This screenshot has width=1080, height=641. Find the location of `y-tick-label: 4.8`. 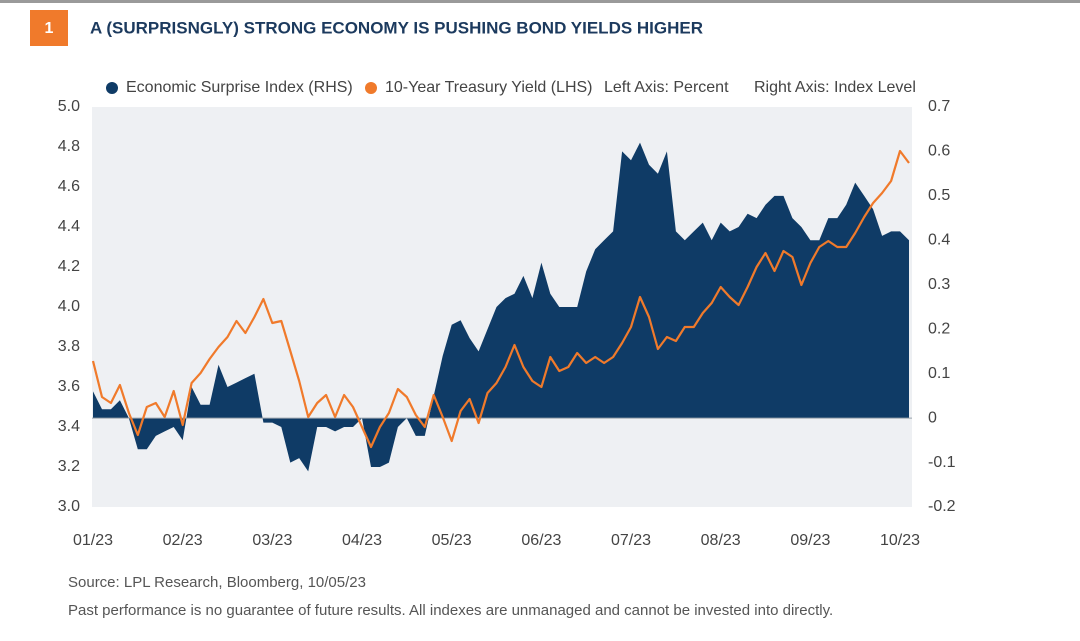

y-tick-label: 4.8 is located at coordinates (69, 146).